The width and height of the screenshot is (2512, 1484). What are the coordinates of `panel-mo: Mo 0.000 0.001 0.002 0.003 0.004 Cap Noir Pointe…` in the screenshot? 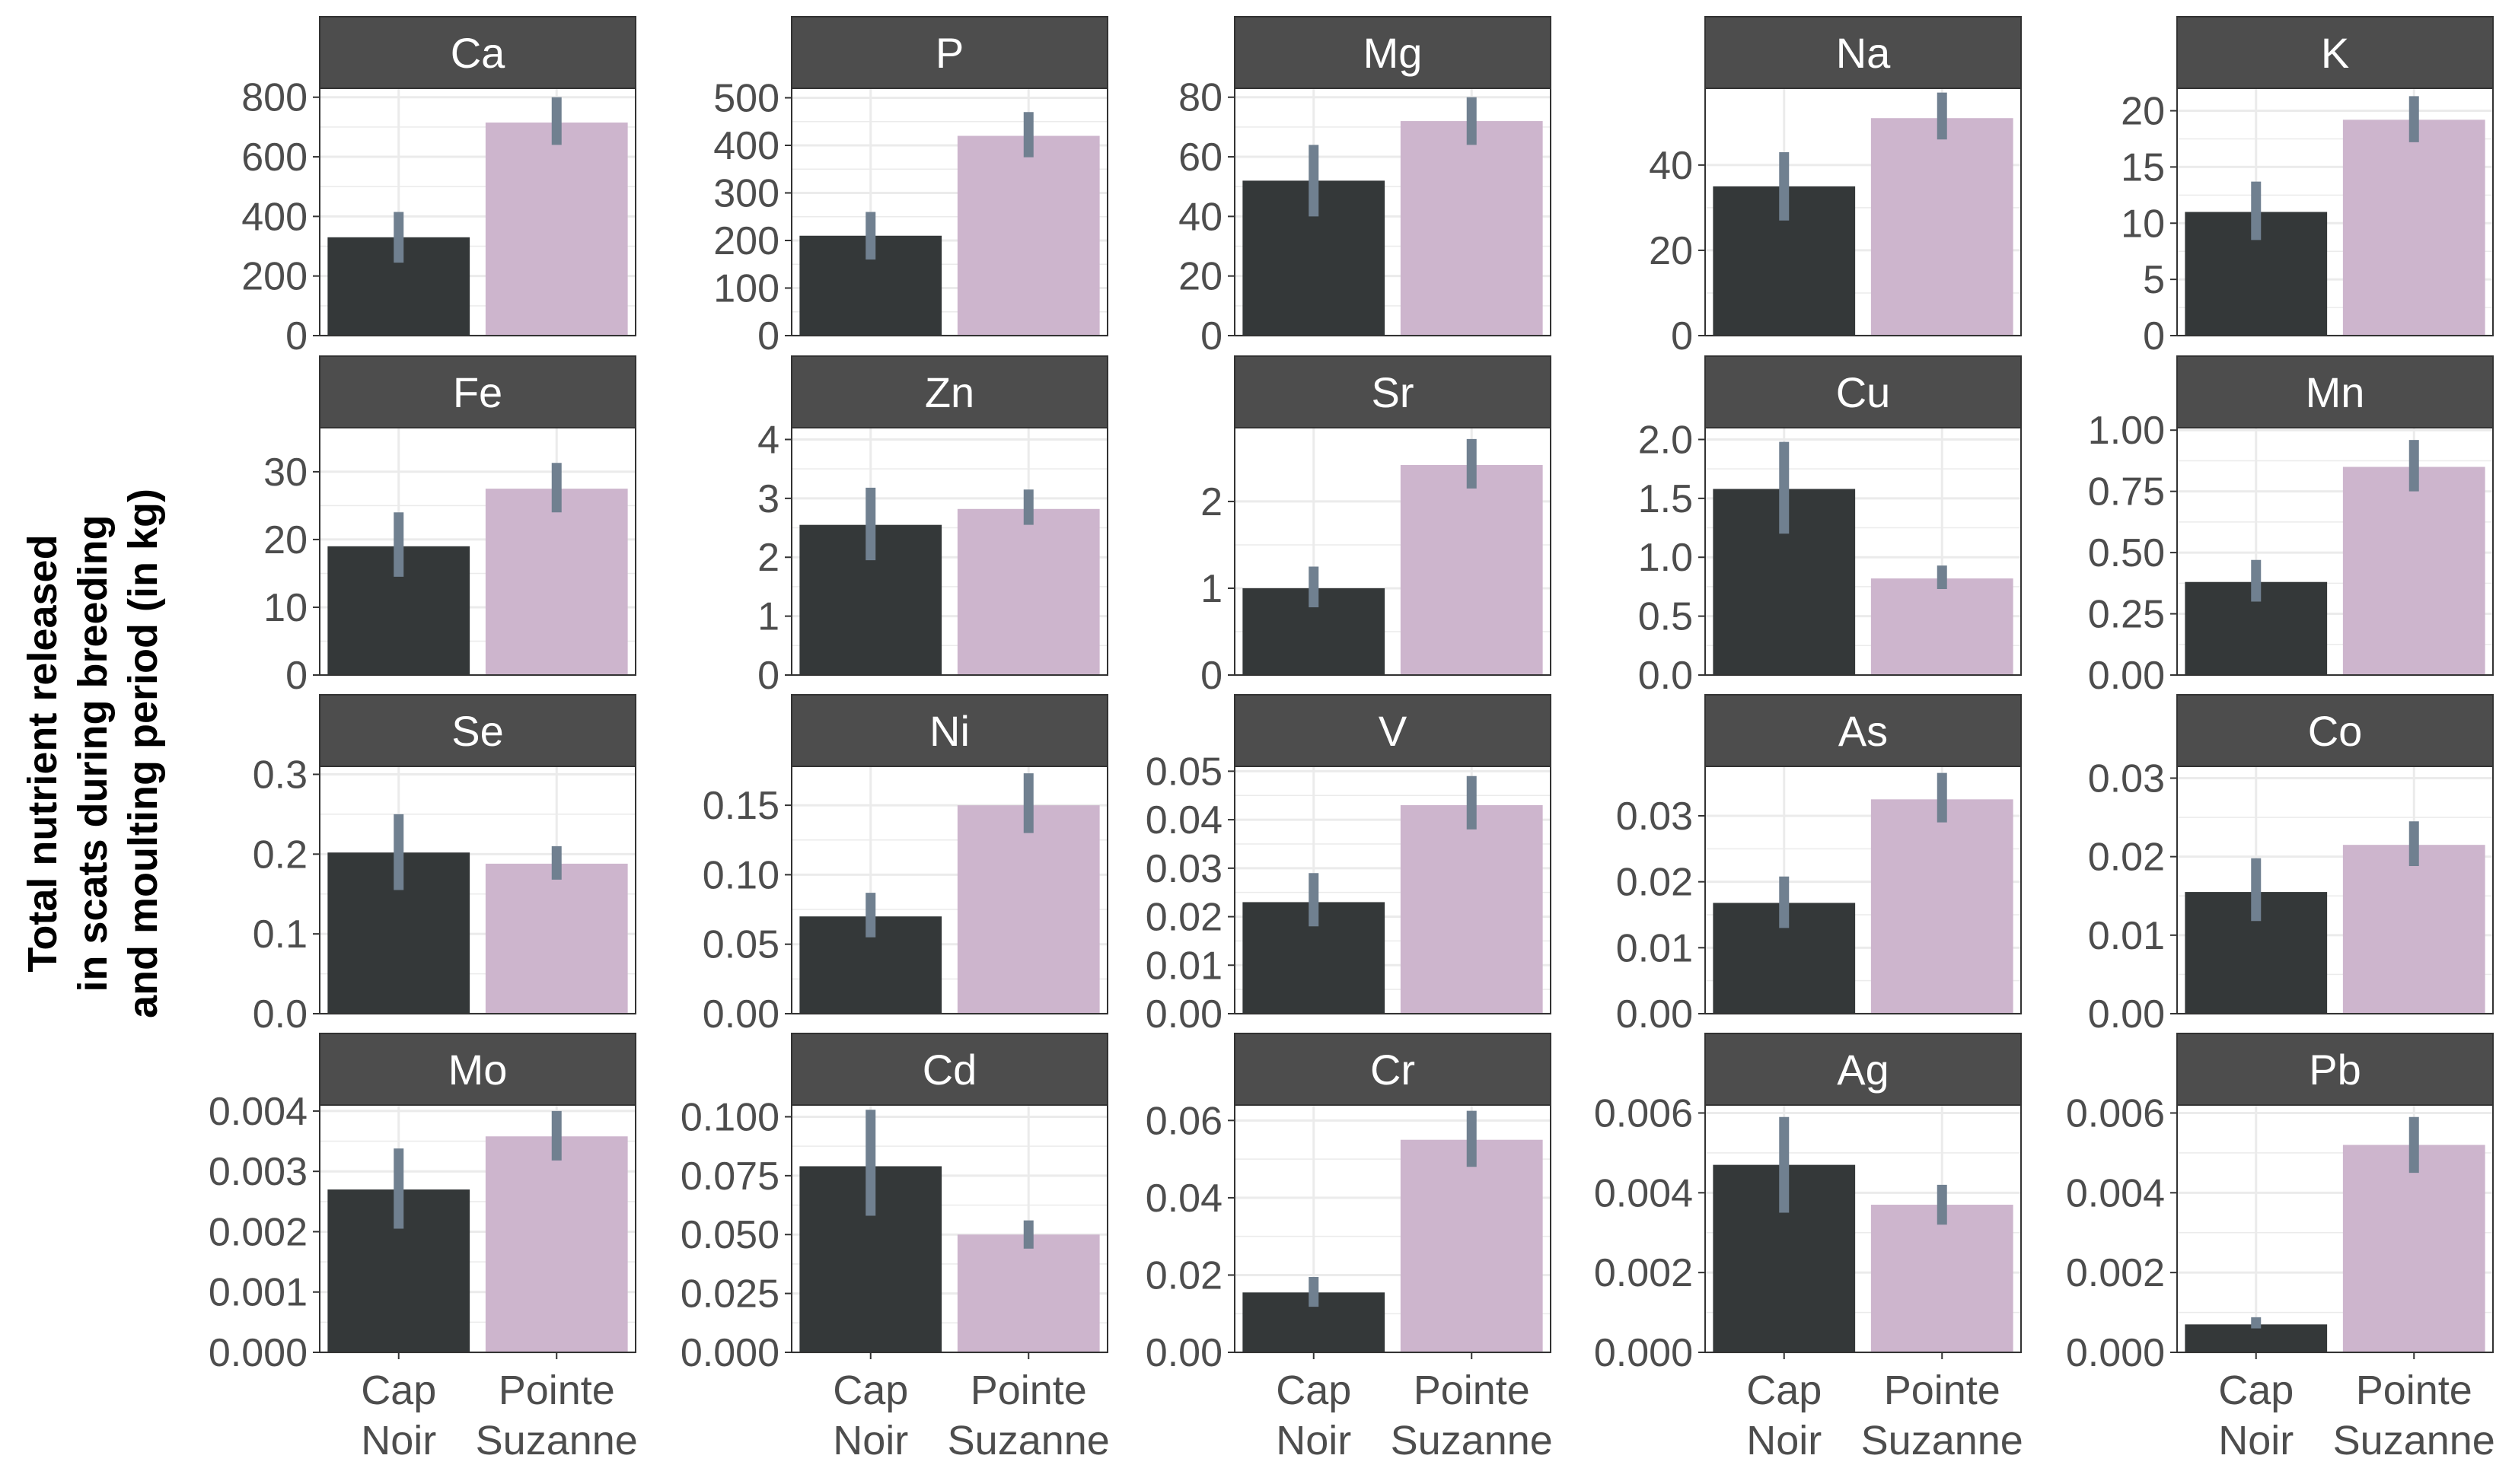 It's located at (423, 1248).